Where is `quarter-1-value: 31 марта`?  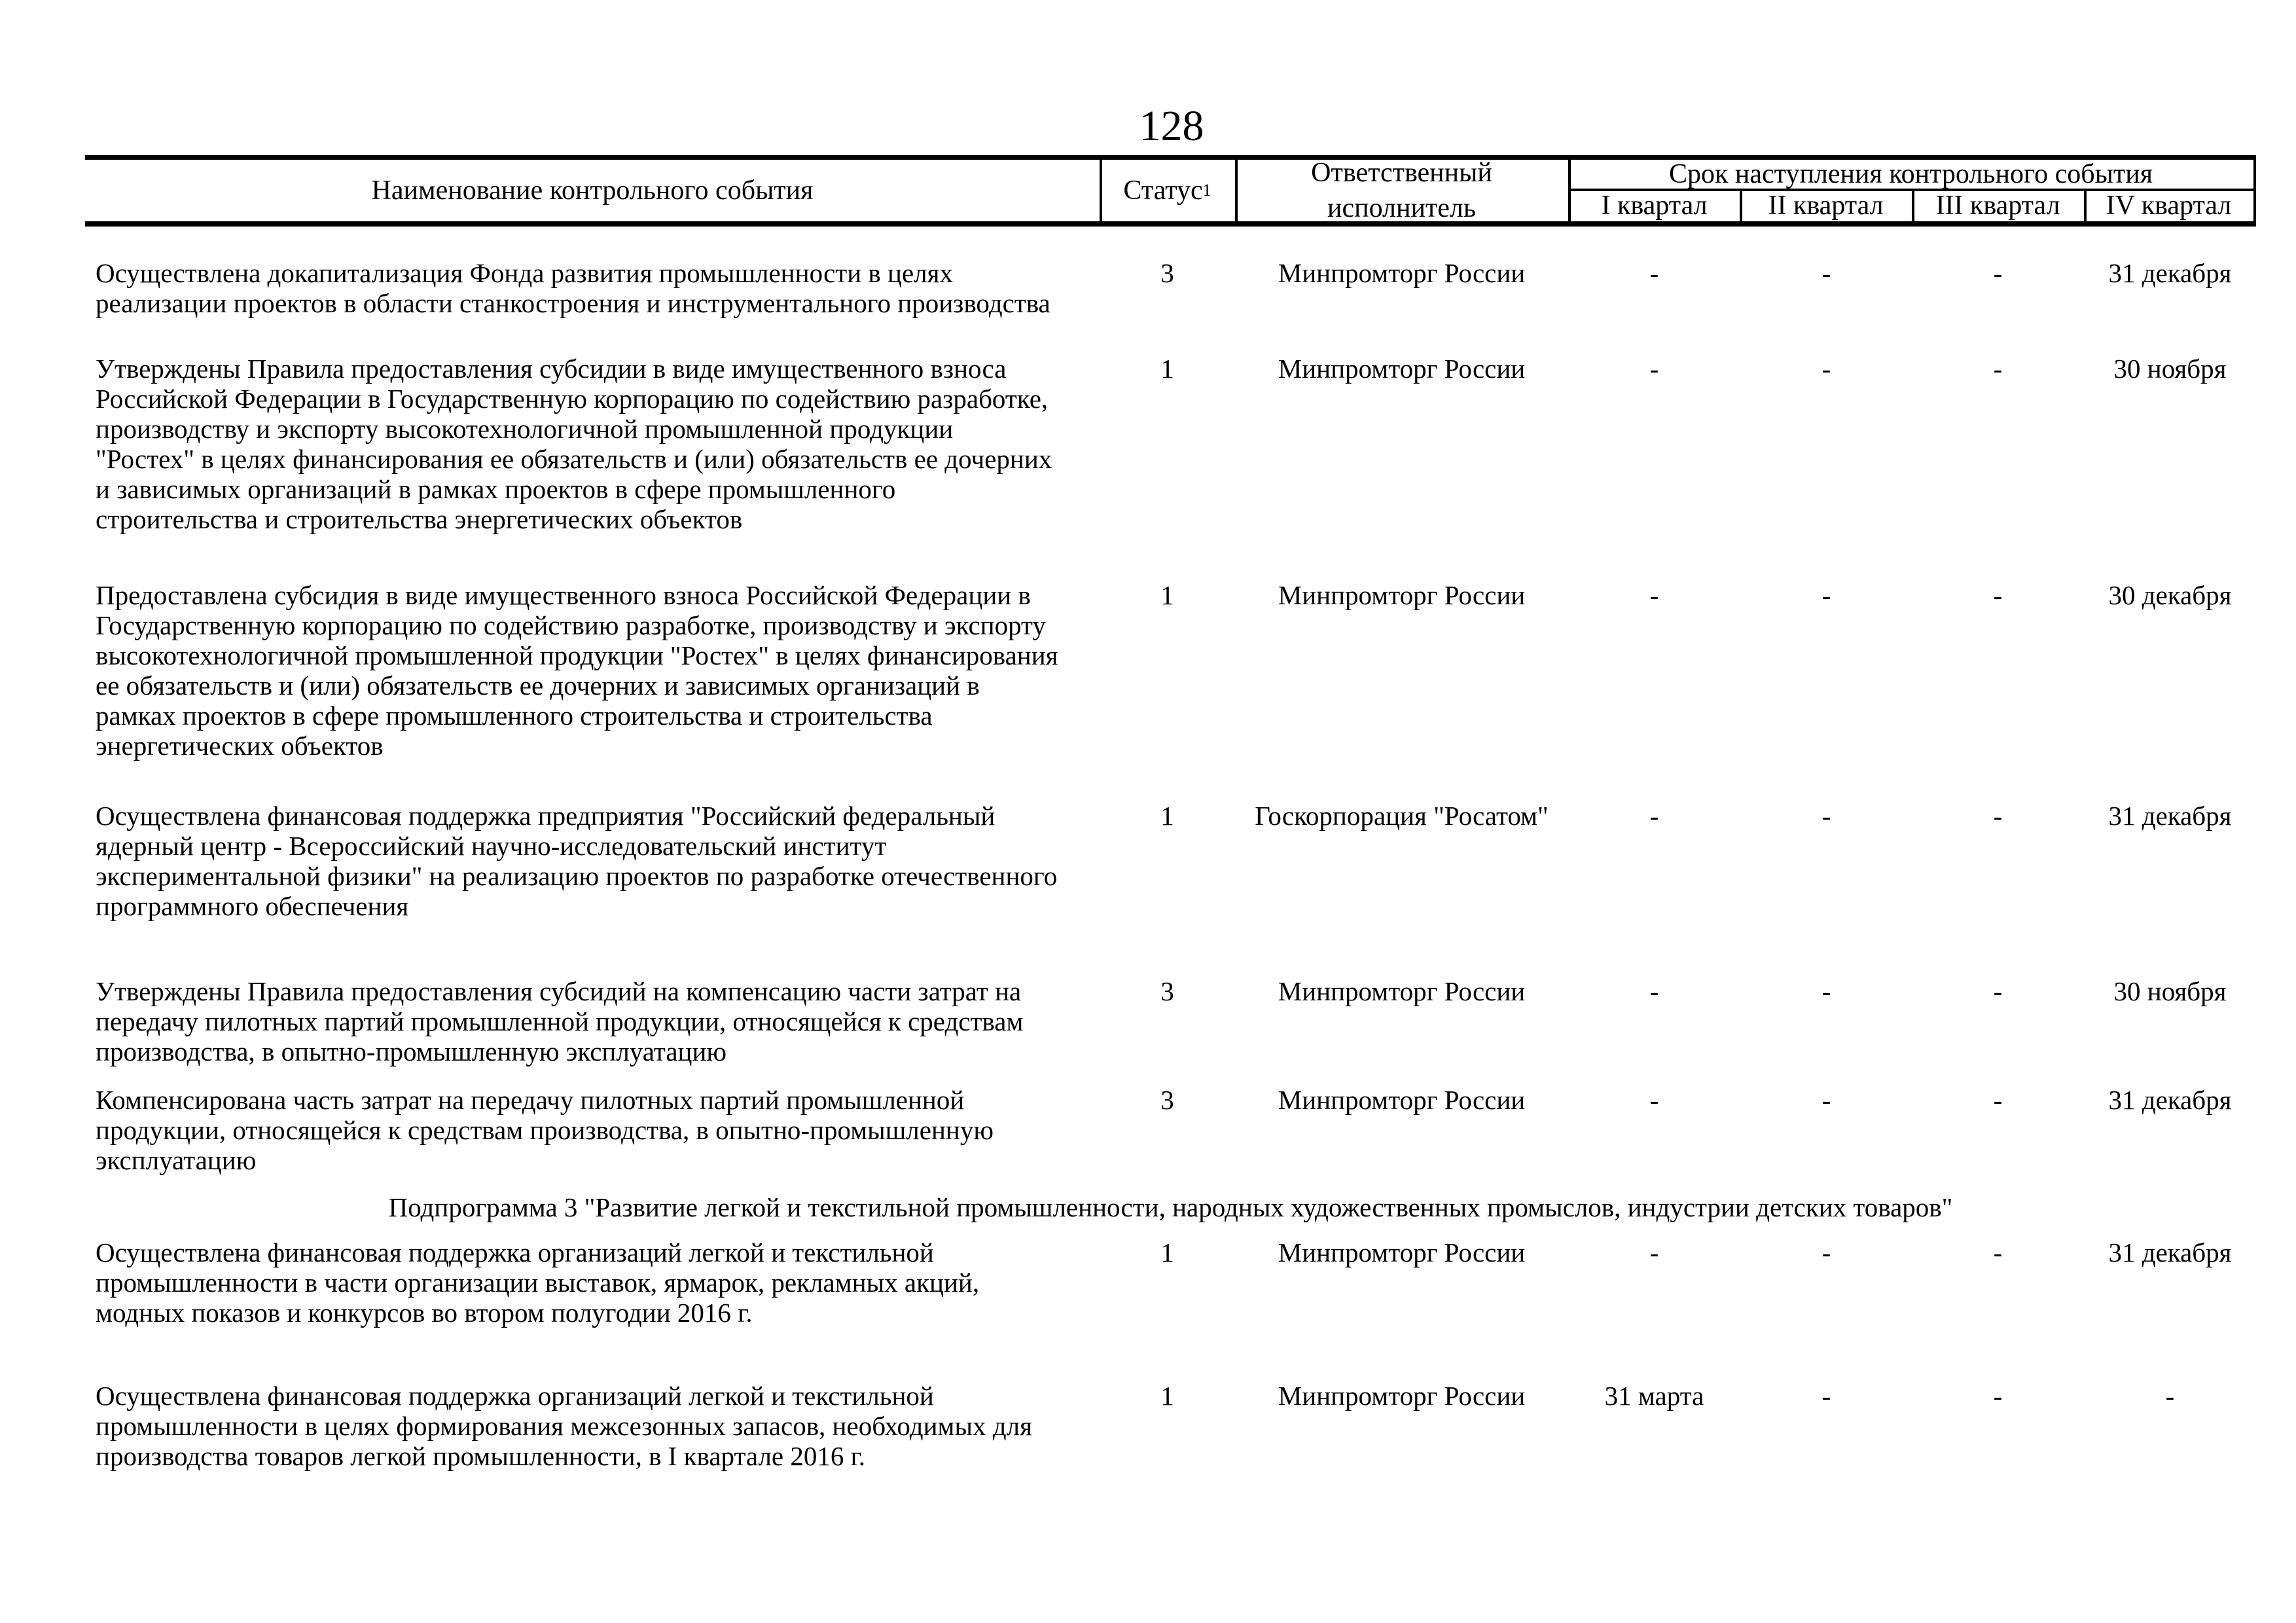
quarter-1-value: 31 марта is located at coordinates (1654, 1396).